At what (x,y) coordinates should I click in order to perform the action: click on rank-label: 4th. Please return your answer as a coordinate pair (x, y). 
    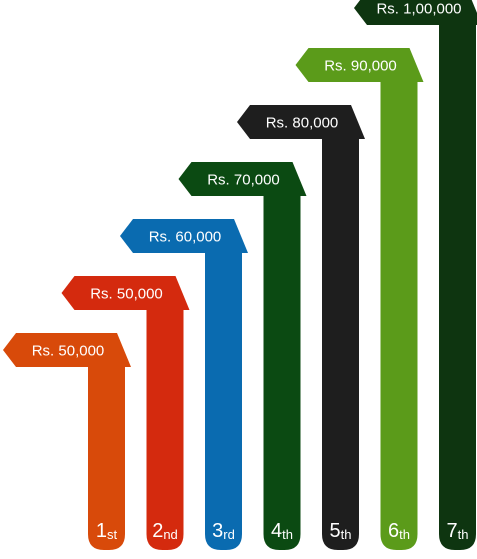
    Looking at the image, I should click on (282, 531).